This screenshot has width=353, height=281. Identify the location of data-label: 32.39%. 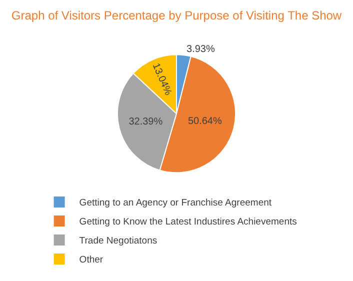
(145, 122).